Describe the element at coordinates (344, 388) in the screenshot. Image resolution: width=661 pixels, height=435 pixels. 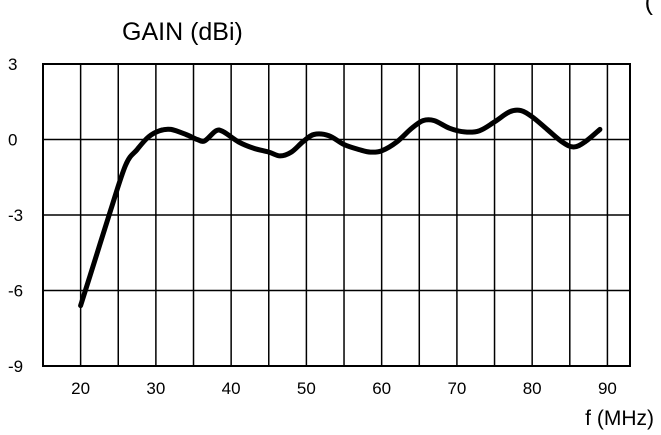
I see `x-axis-tick-labels: 20 30 40 50 60 70 80 90` at that location.